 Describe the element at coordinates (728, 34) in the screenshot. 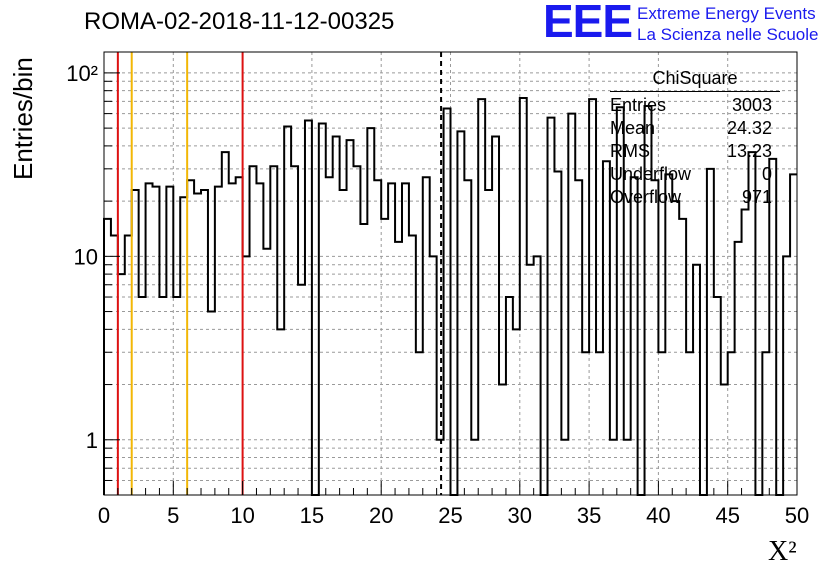

I see `logo-line-2: La Scienza nelle Scuole` at that location.